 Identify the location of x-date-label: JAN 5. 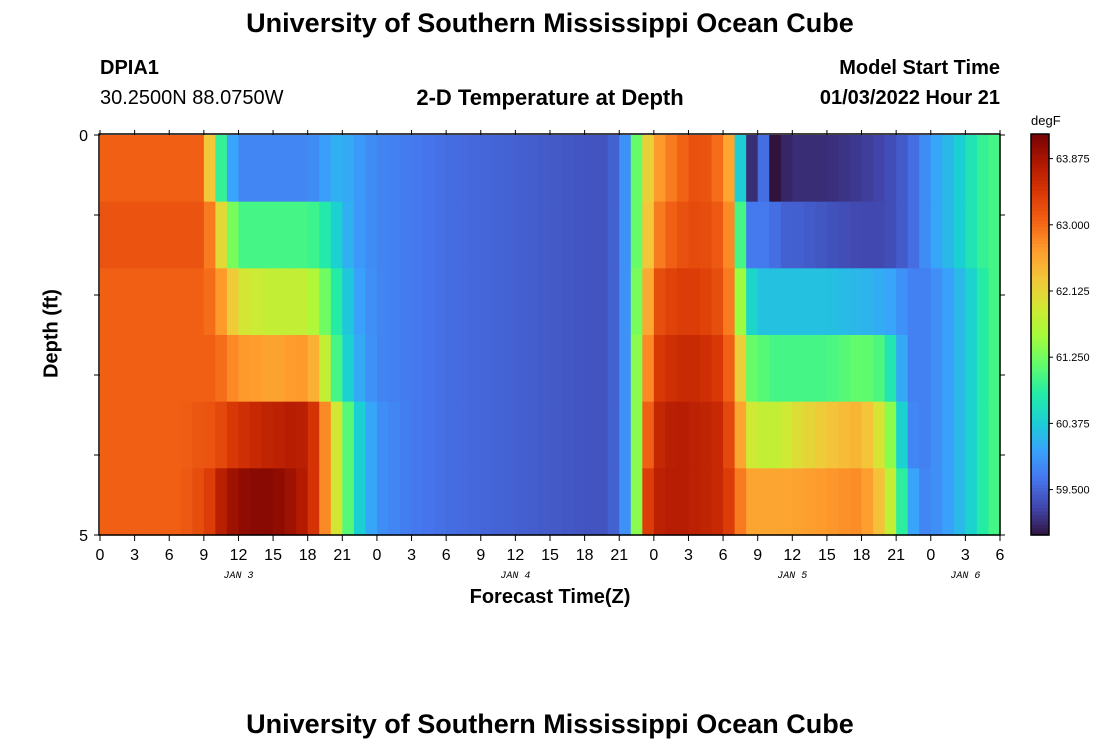
(792, 576).